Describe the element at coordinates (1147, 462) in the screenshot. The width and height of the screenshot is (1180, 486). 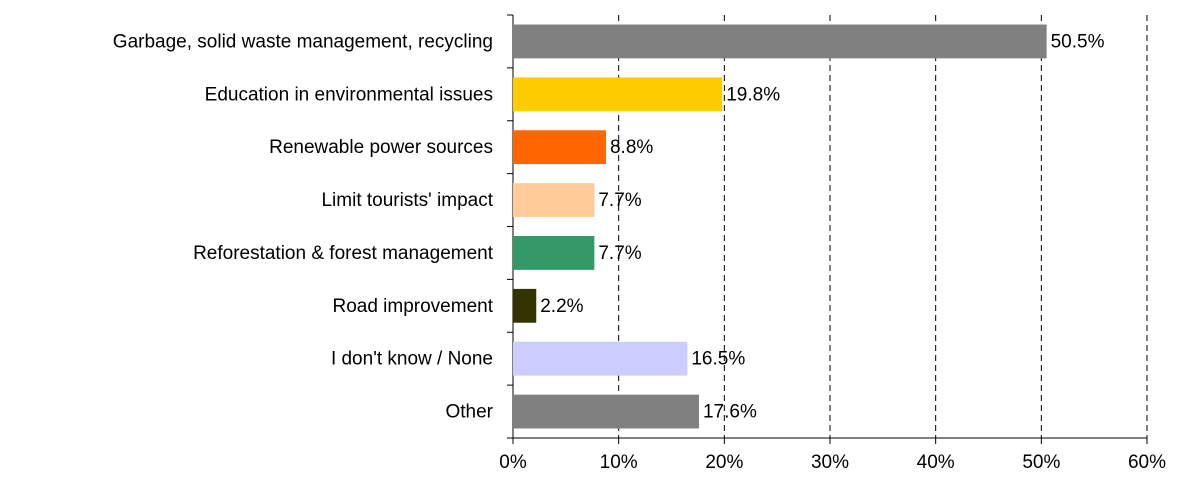
I see `x-tick-label: 60%` at that location.